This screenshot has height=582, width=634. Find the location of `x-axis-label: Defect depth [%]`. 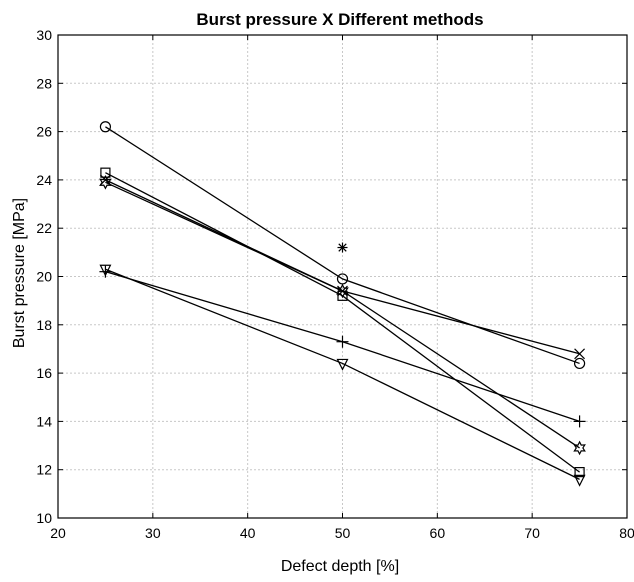

x-axis-label: Defect depth [%] is located at coordinates (340, 566).